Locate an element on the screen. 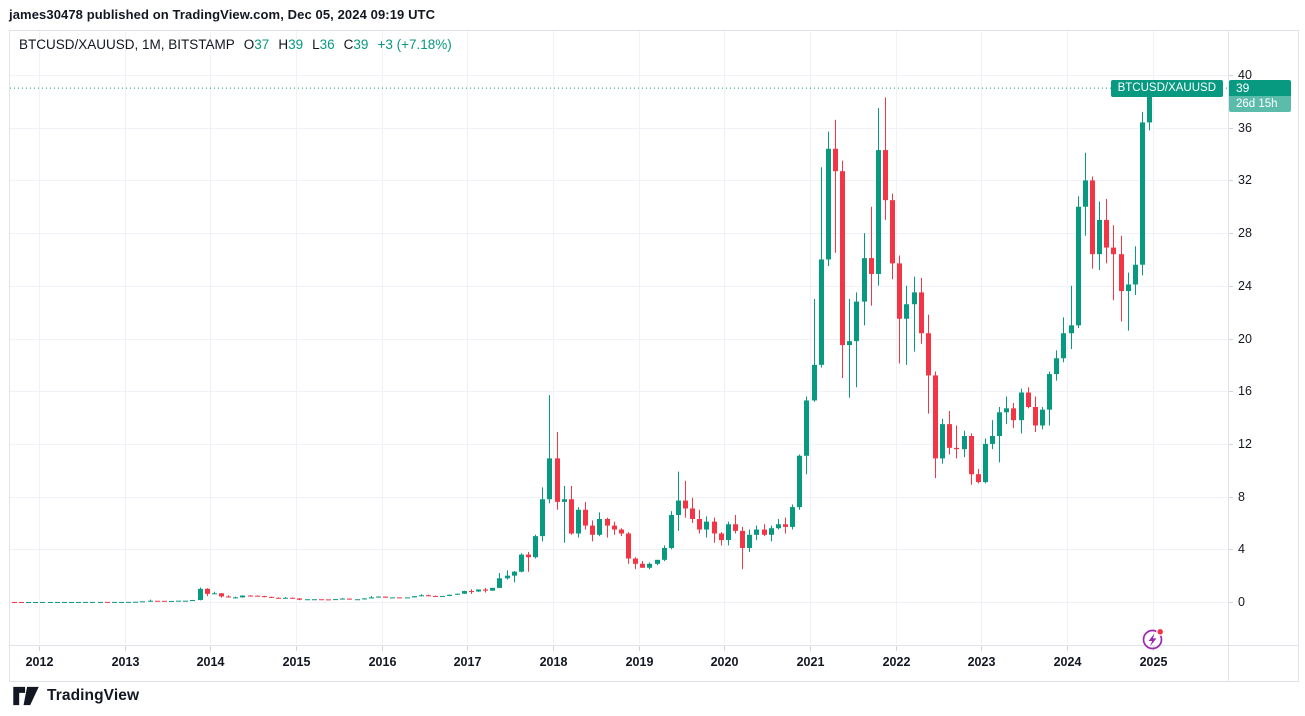 The width and height of the screenshot is (1305, 716). price-tick-label: 12 is located at coordinates (1245, 443).